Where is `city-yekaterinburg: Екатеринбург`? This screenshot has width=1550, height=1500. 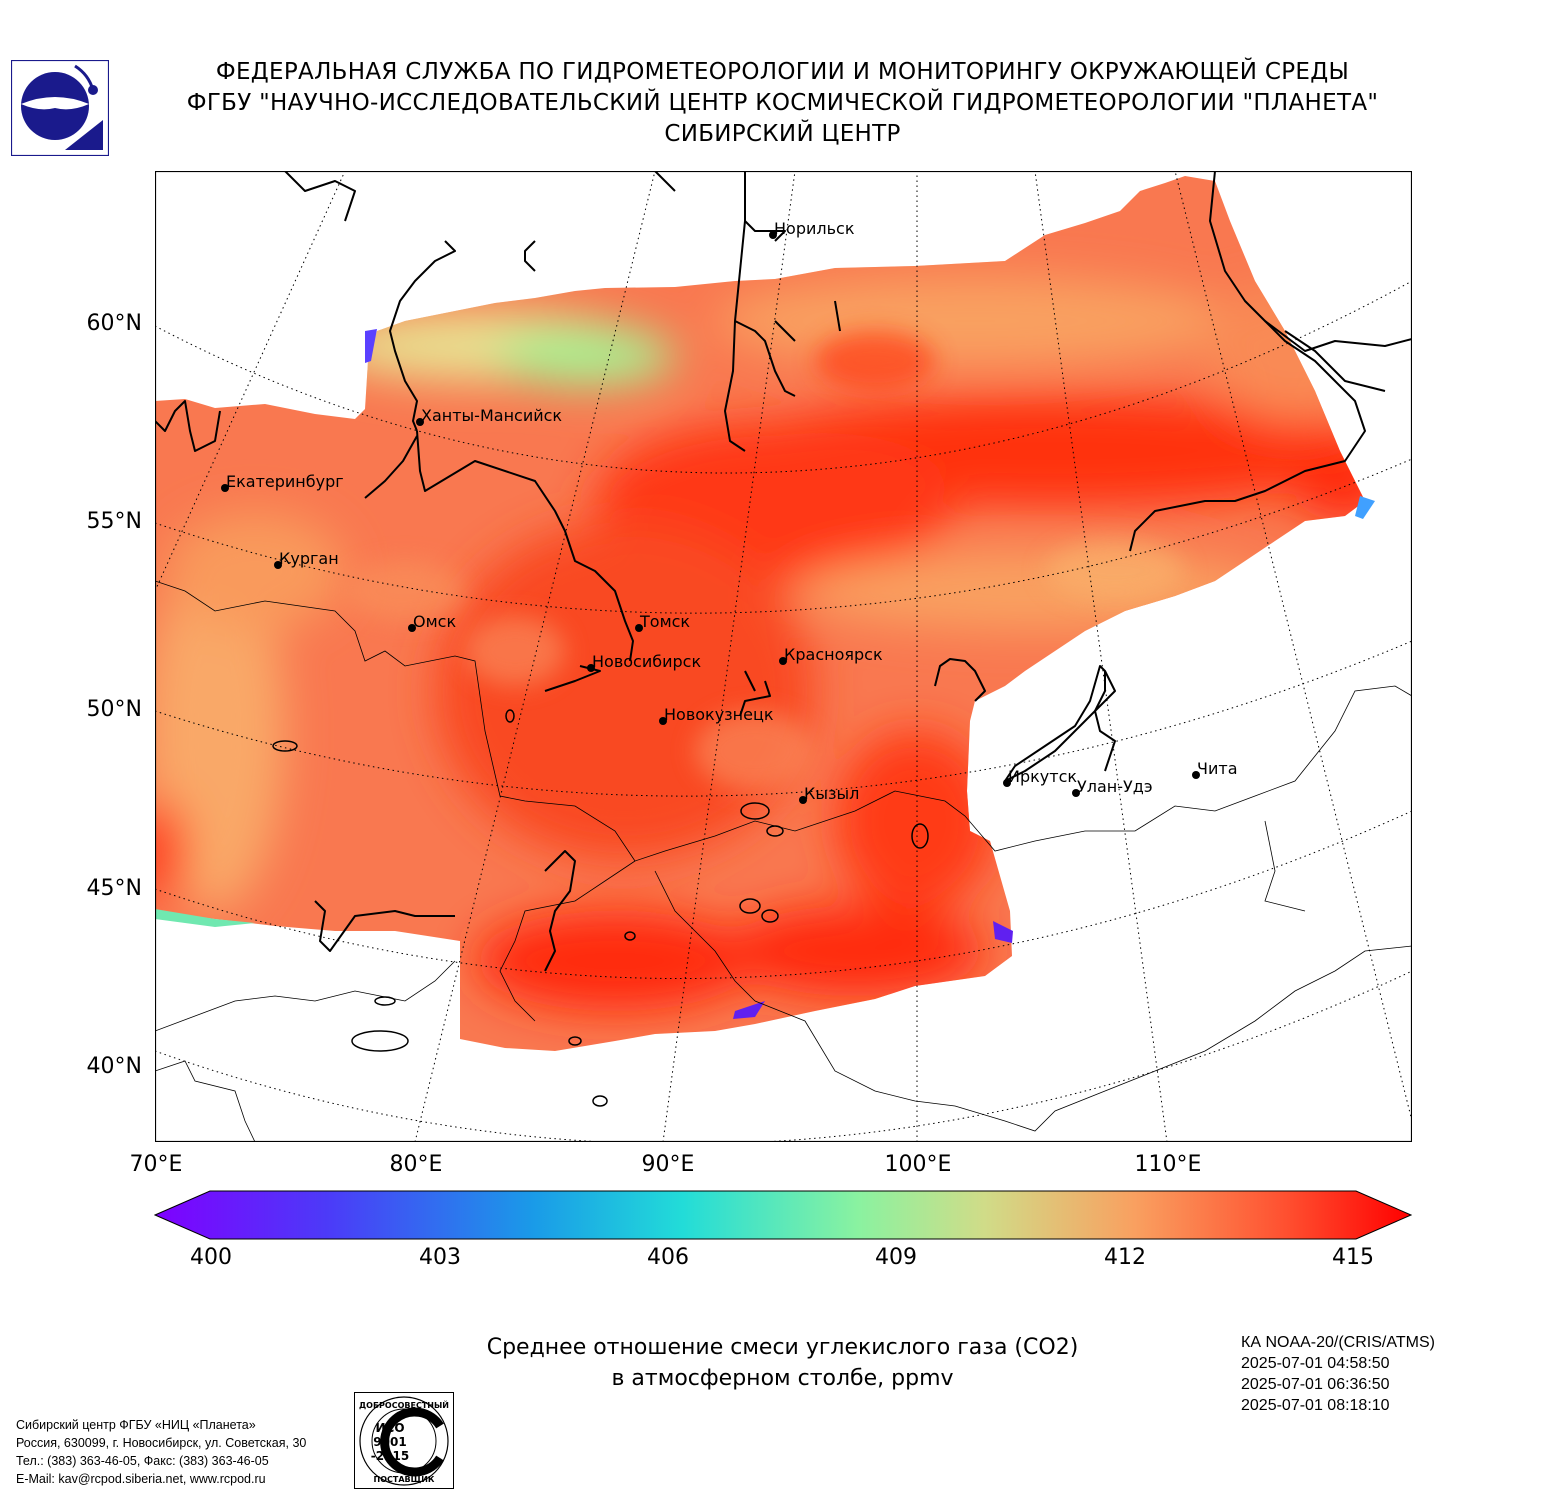
city-yekaterinburg: Екатеринбург is located at coordinates (282, 482).